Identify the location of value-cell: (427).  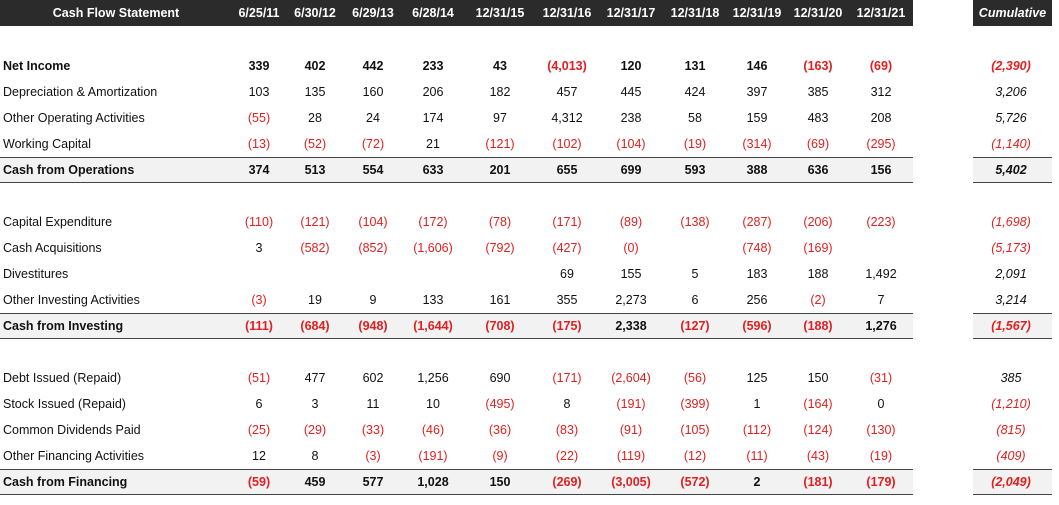
(567, 248).